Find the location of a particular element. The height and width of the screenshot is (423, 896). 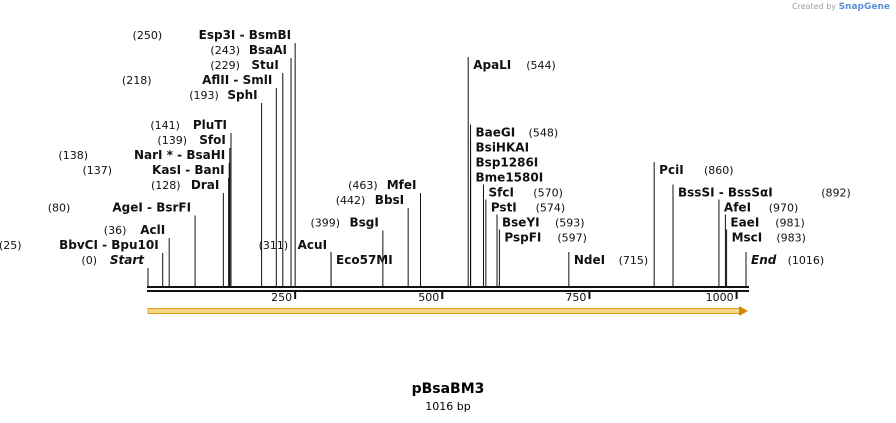

site-acui-label: AcuI is located at coordinates (312, 245).